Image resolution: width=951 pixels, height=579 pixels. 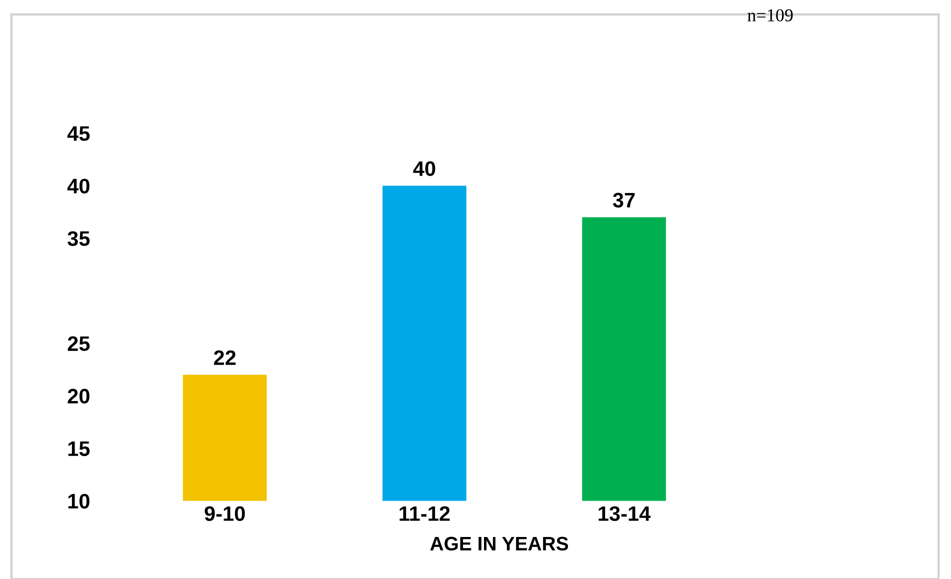 I want to click on x-tick-label: 9-10, so click(x=224, y=513).